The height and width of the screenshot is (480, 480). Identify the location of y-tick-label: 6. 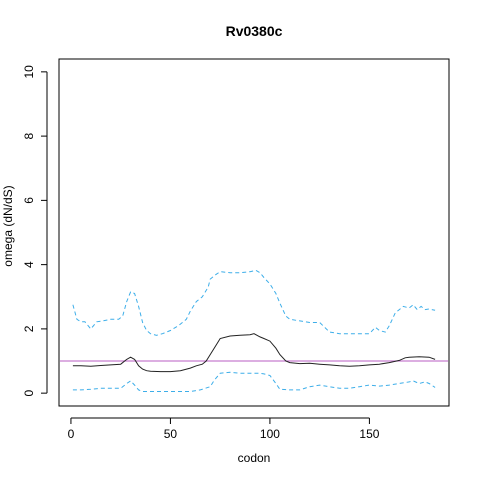
(29, 200).